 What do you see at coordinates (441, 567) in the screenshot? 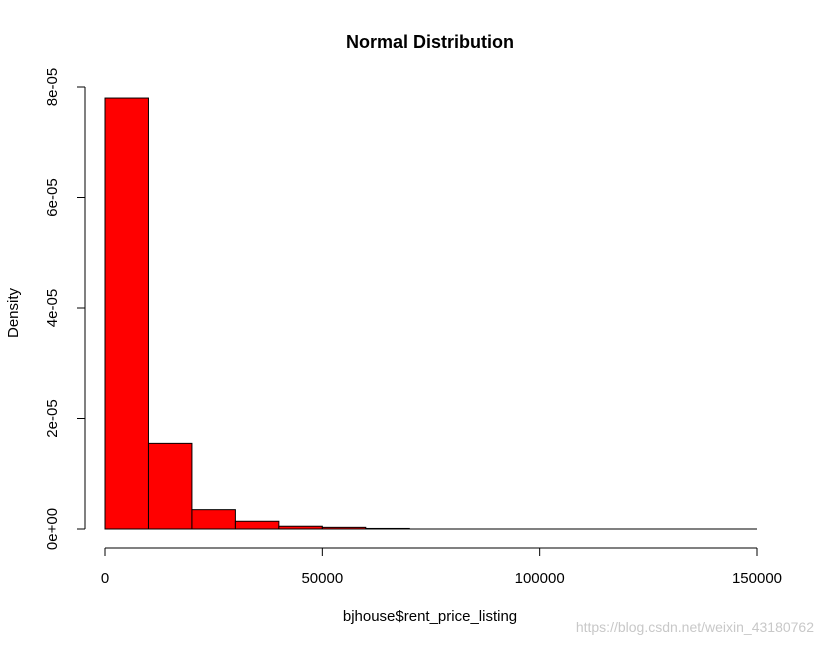
I see `x-axis: 0 50000 100000 150000` at bounding box center [441, 567].